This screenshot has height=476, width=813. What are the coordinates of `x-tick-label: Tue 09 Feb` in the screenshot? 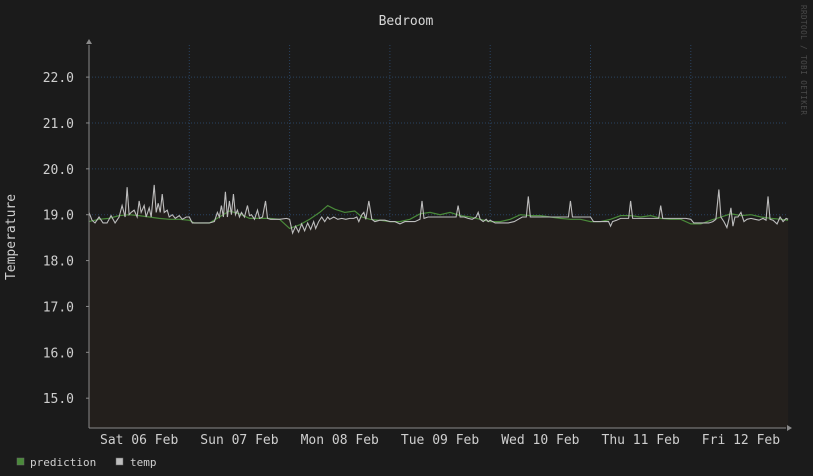 It's located at (440, 440).